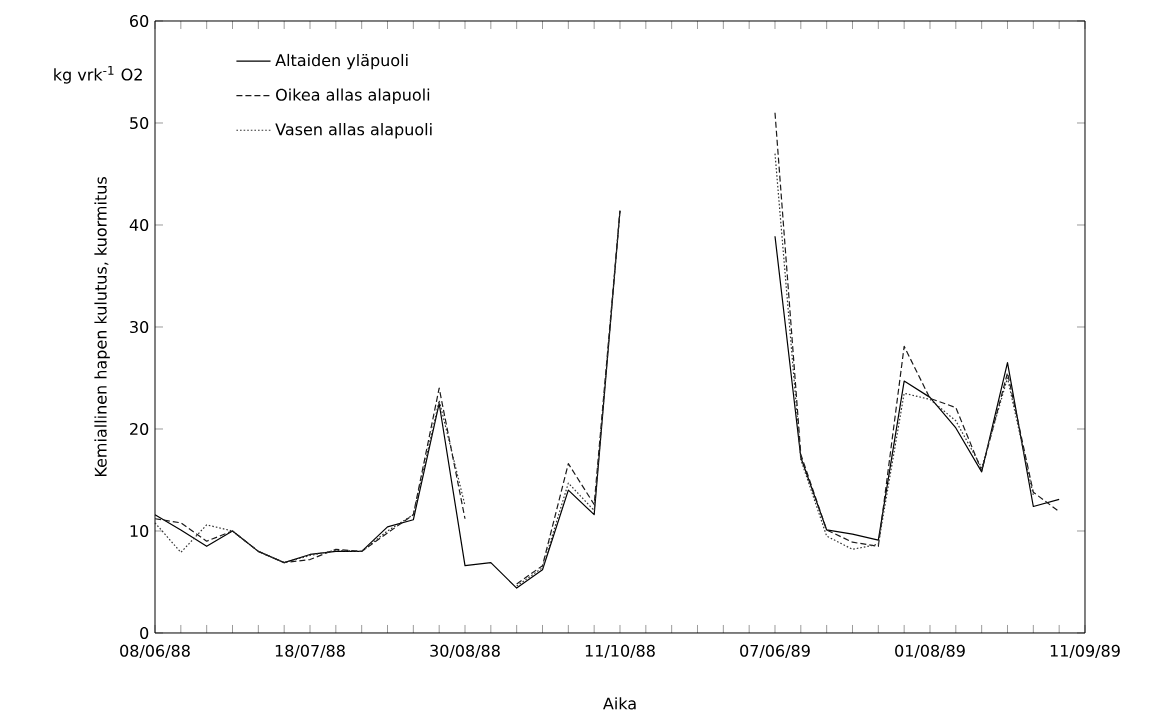 Image resolution: width=1158 pixels, height=718 pixels. I want to click on y-tick-label: 40, so click(139, 225).